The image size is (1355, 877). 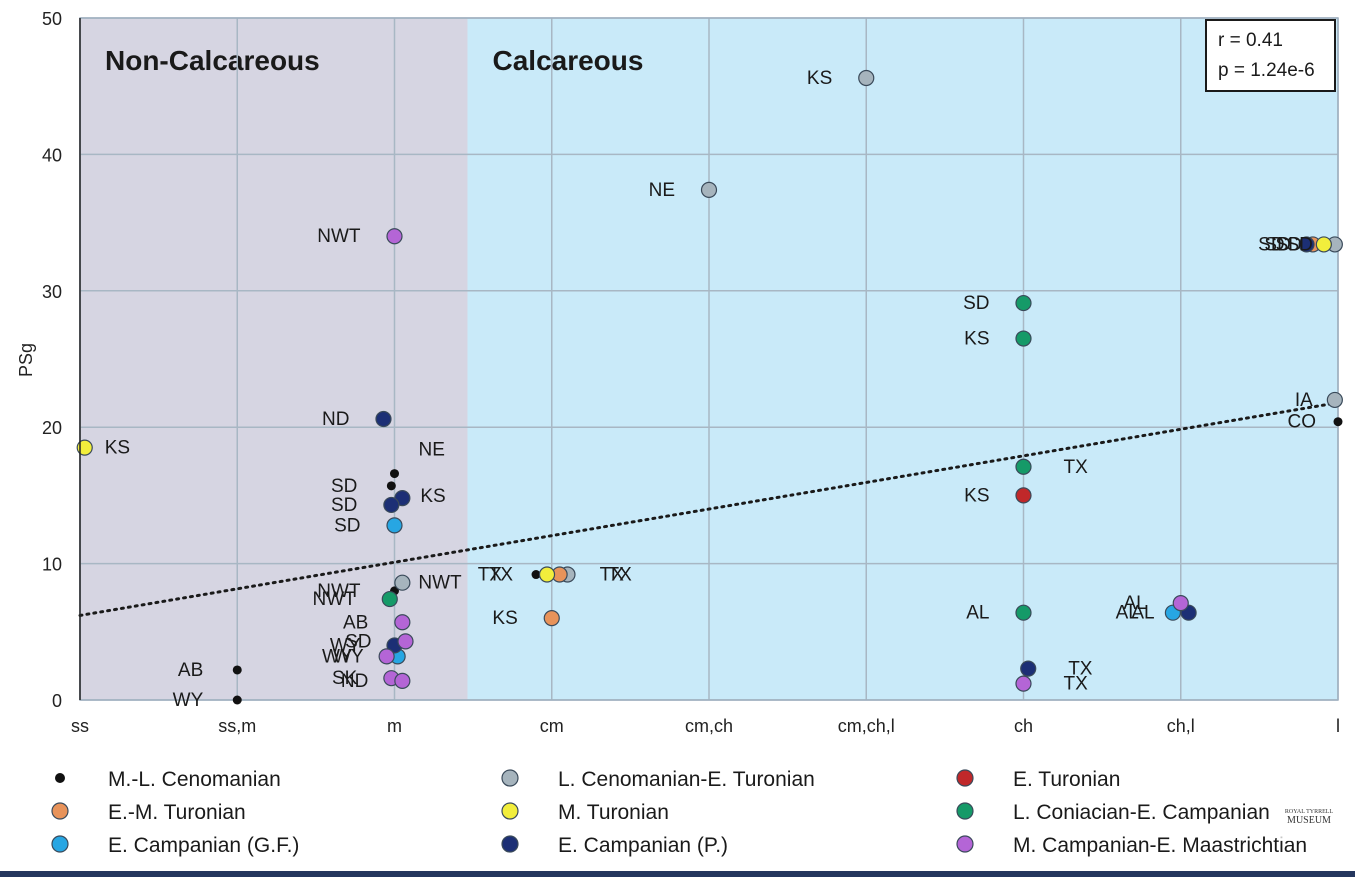 I want to click on region-label: Non-Calcareous, so click(x=212, y=60).